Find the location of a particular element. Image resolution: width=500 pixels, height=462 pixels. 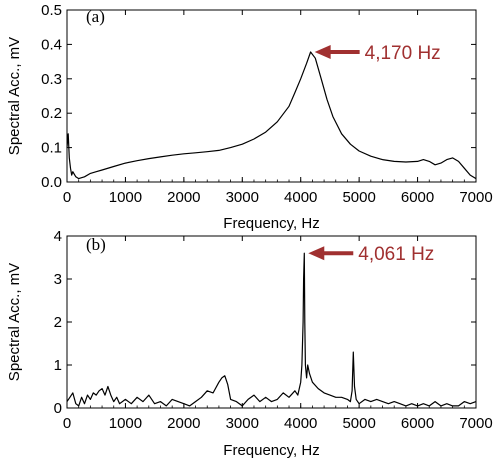

panel-label: (a) is located at coordinates (95, 16).